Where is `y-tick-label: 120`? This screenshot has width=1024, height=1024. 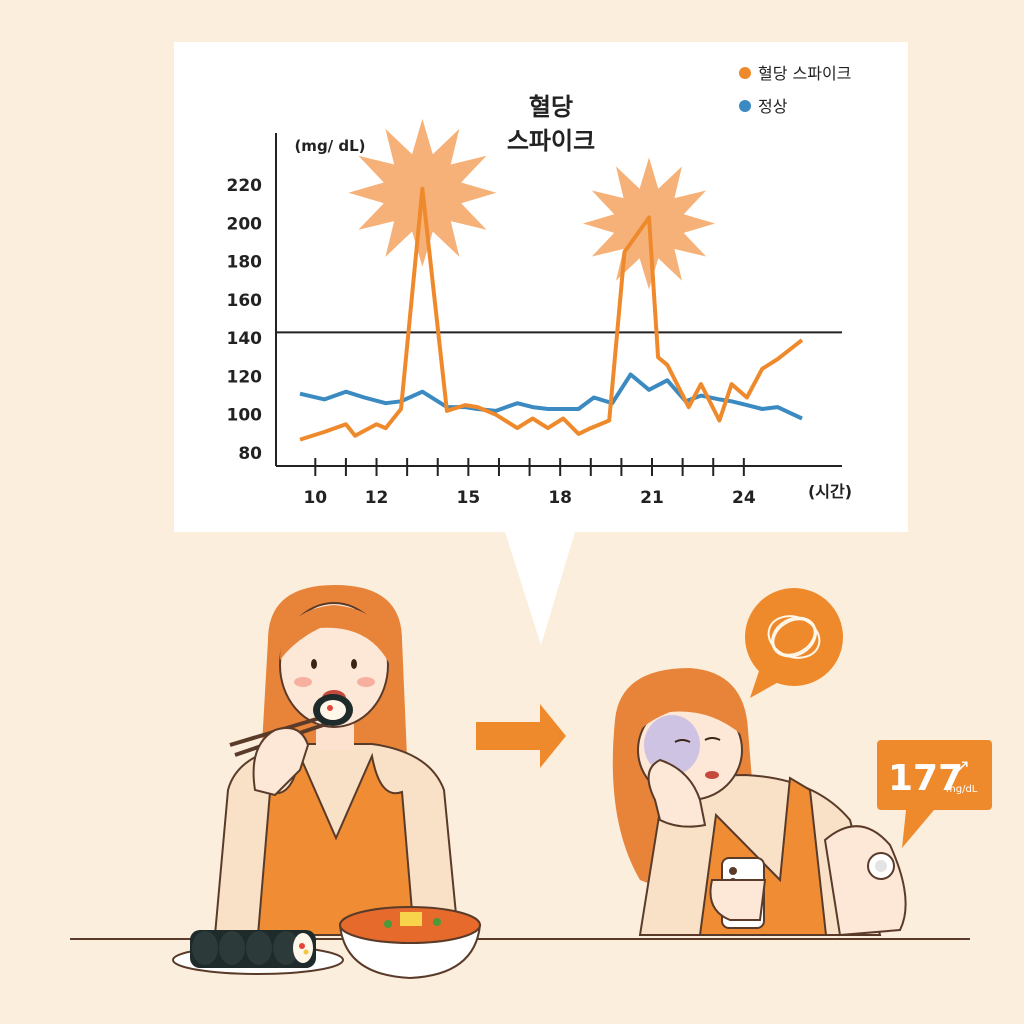 y-tick-label: 120 is located at coordinates (245, 377).